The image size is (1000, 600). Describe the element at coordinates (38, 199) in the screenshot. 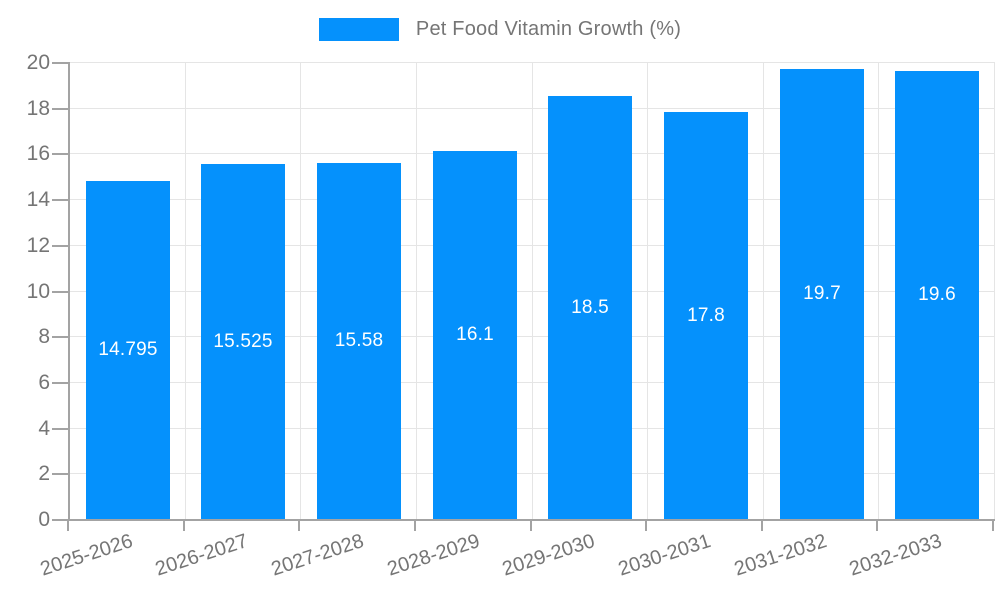

I see `y-tick-label: 14` at that location.